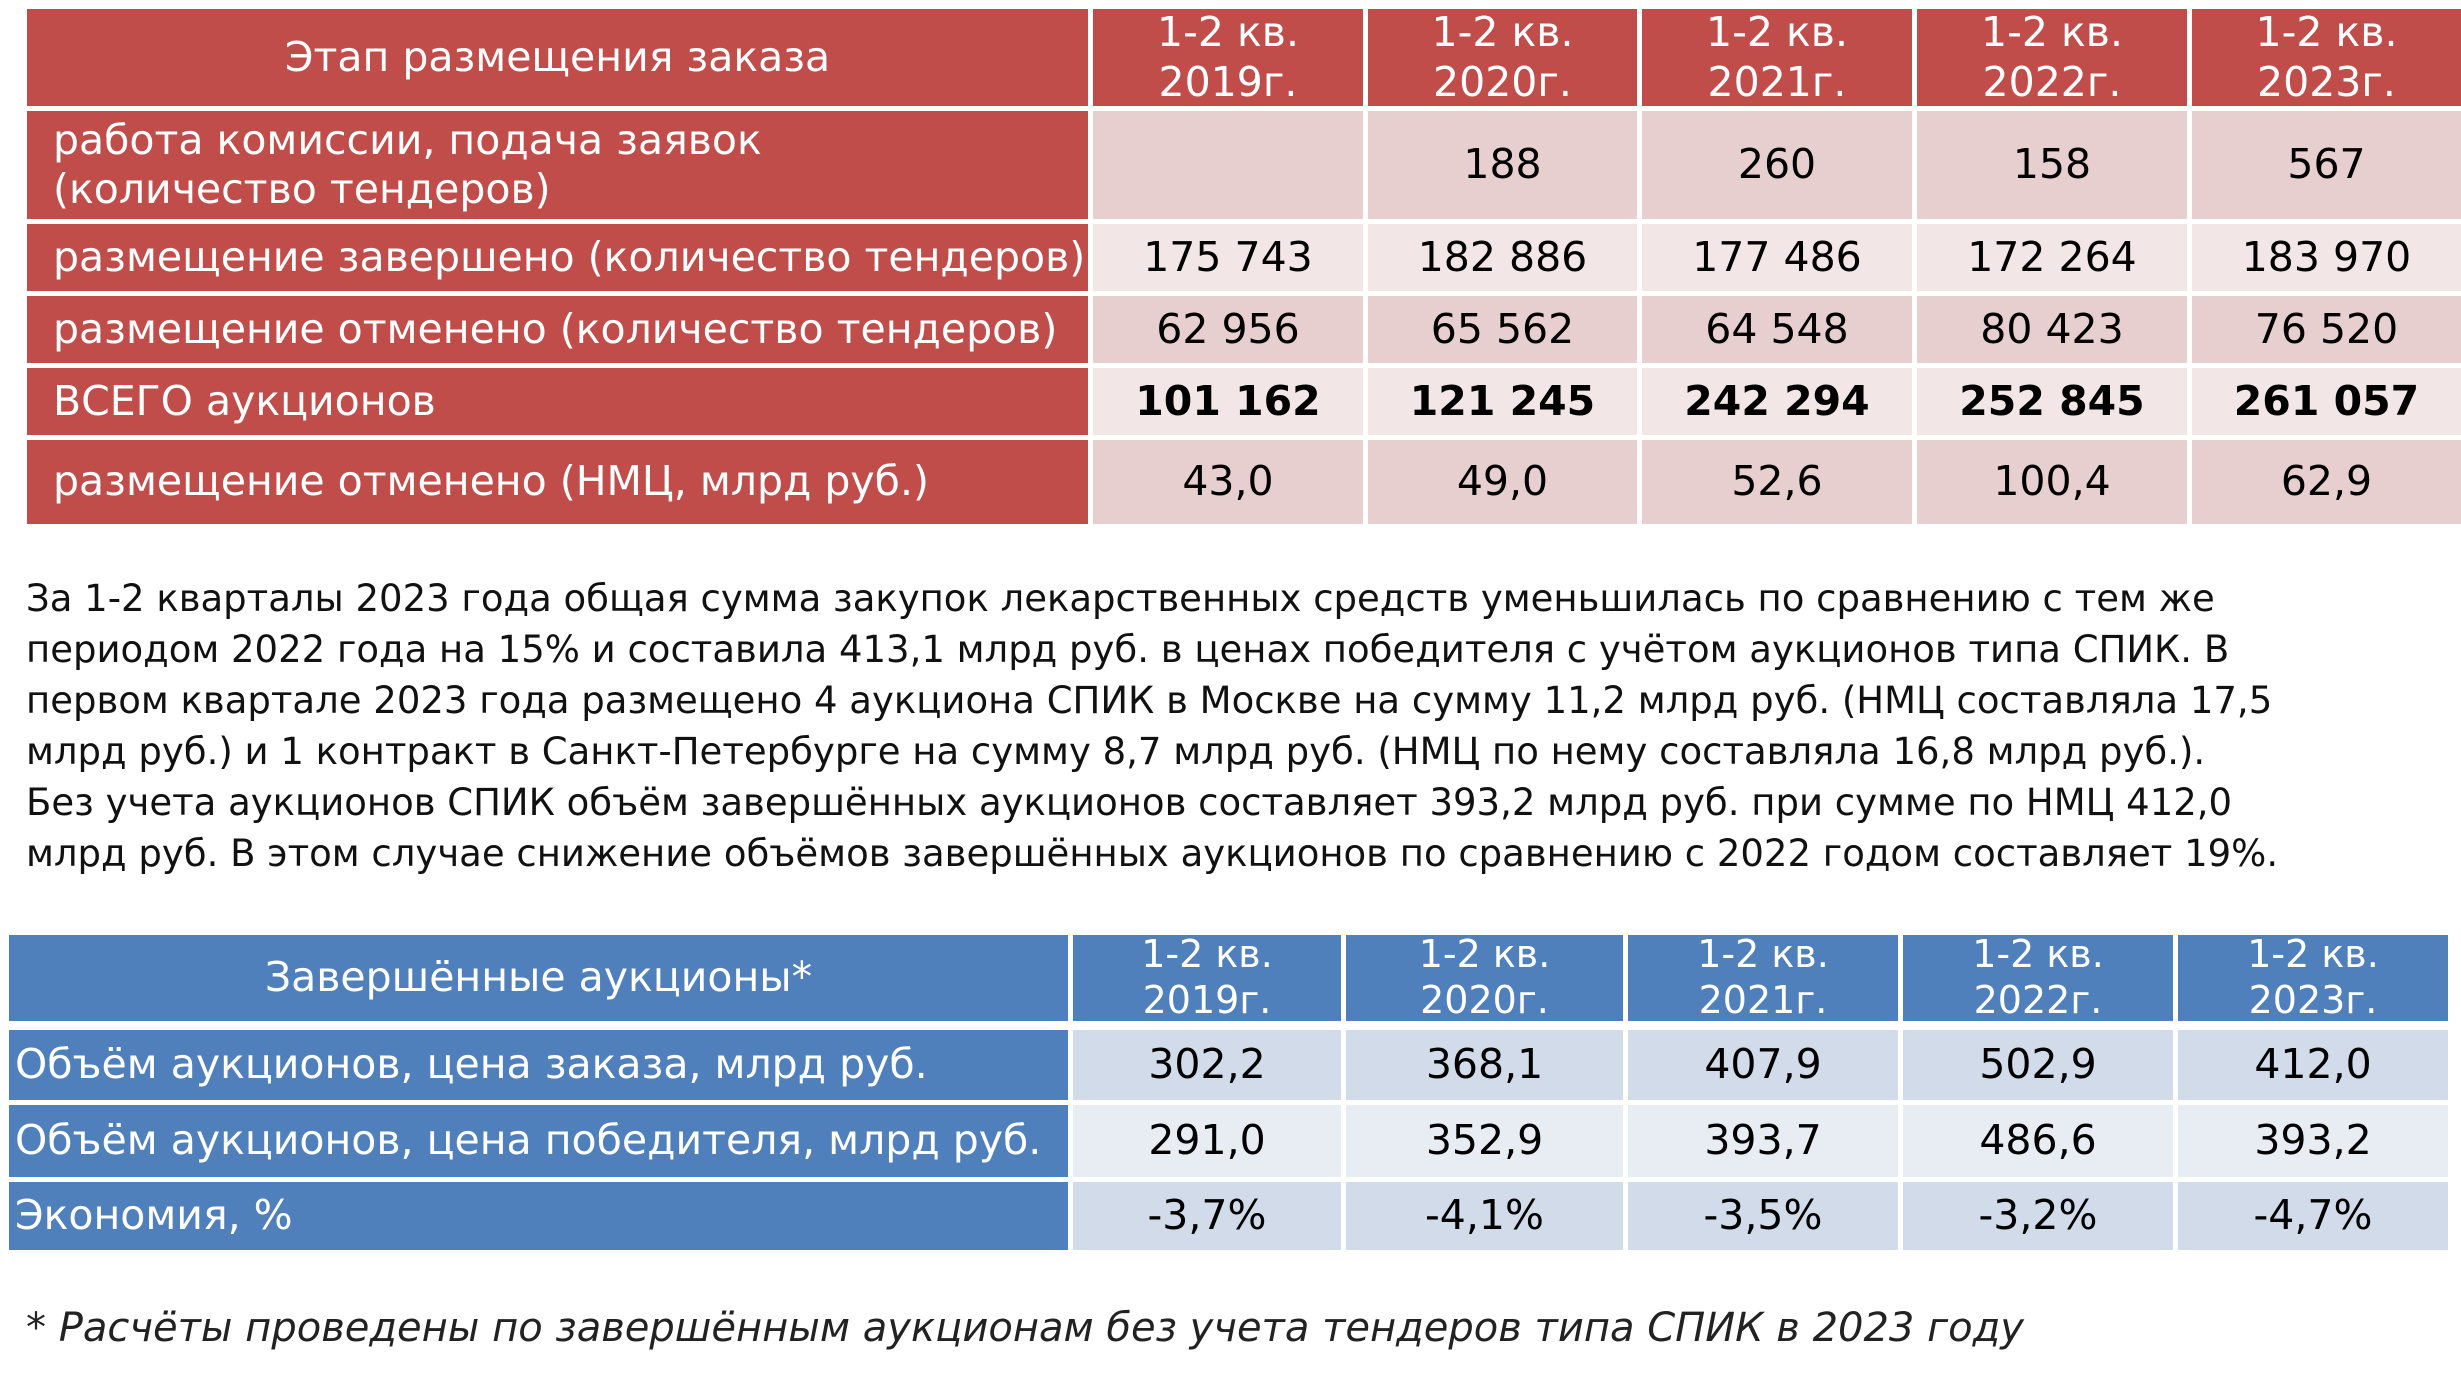  I want to click on top-table-cell: 188, so click(1502, 165).